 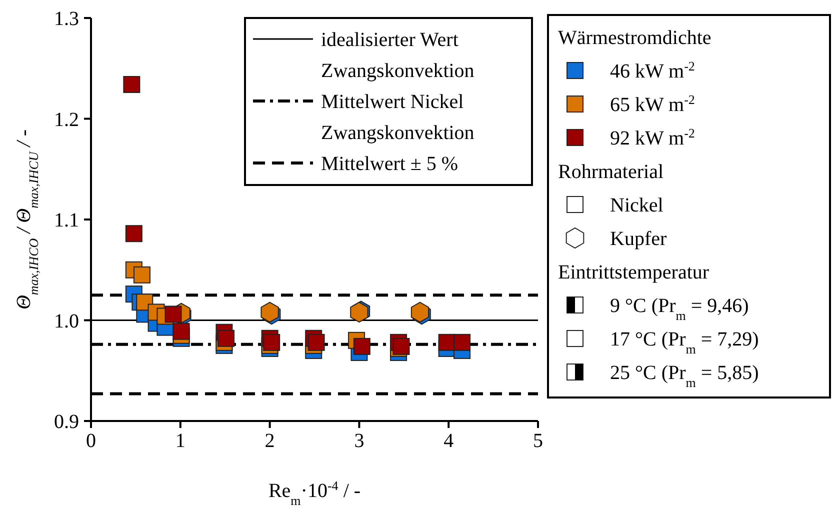 What do you see at coordinates (66, 19) in the screenshot?
I see `y-tick-label: 1.3` at bounding box center [66, 19].